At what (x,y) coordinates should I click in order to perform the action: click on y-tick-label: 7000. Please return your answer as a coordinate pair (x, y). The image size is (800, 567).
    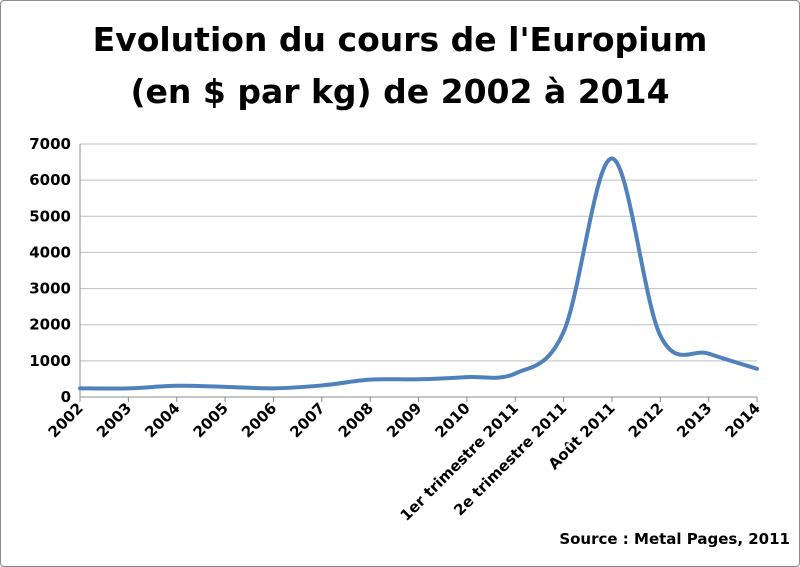
    Looking at the image, I should click on (50, 144).